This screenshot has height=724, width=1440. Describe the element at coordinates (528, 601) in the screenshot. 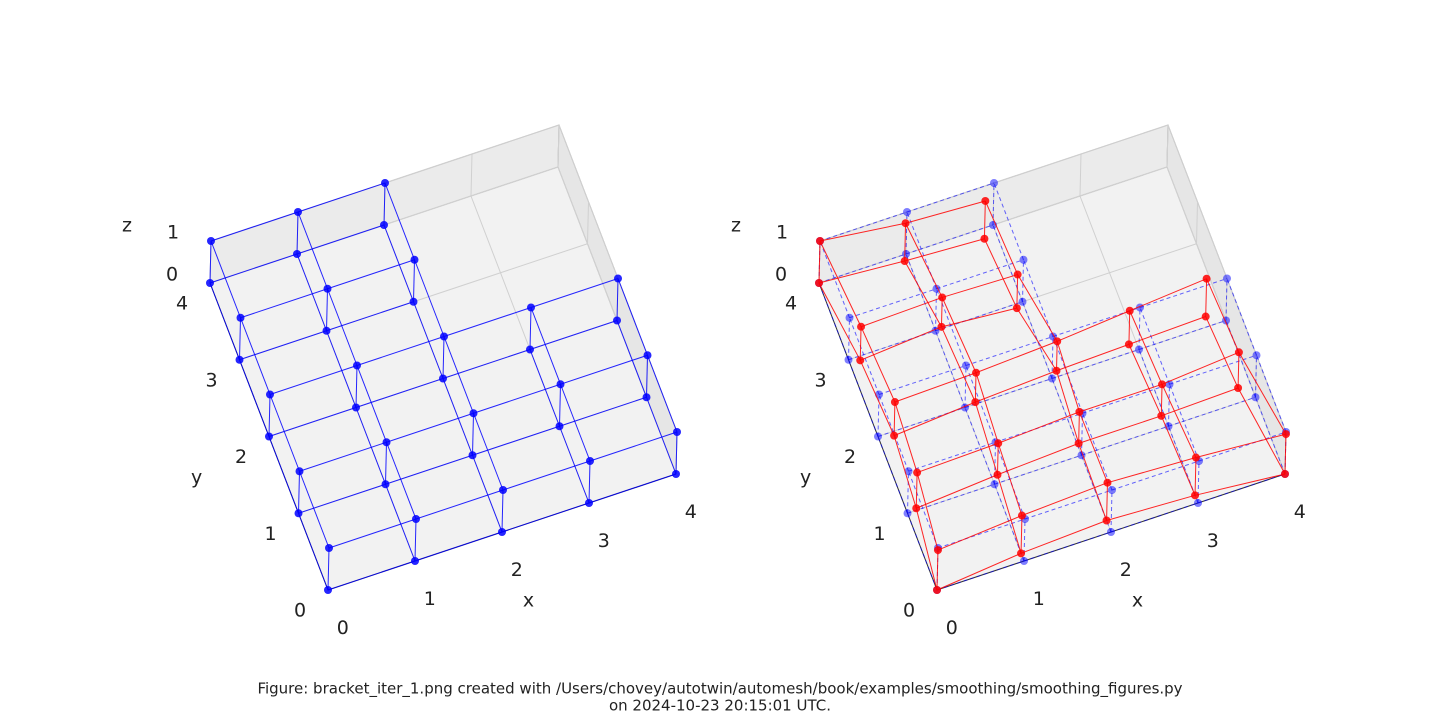

I see `x-axis-label: x` at that location.